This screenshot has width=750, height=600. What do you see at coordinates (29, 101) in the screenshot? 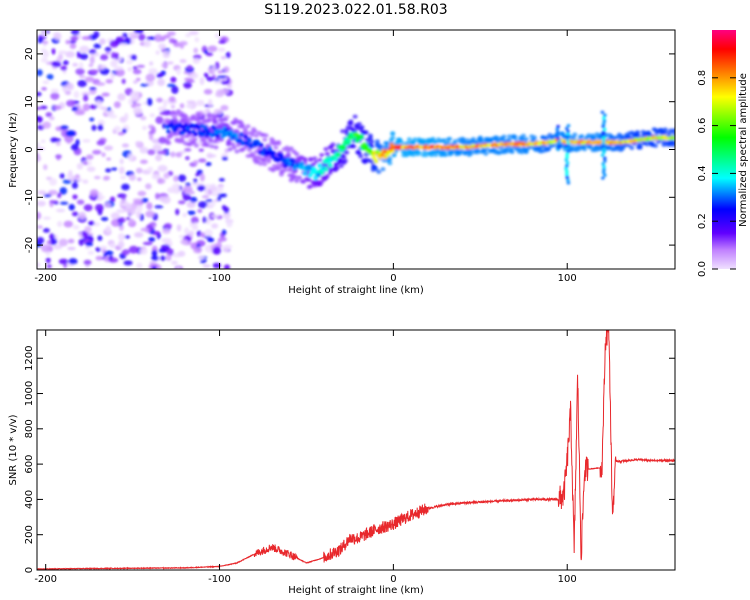
I see `y-tick-label: 10` at bounding box center [29, 101].